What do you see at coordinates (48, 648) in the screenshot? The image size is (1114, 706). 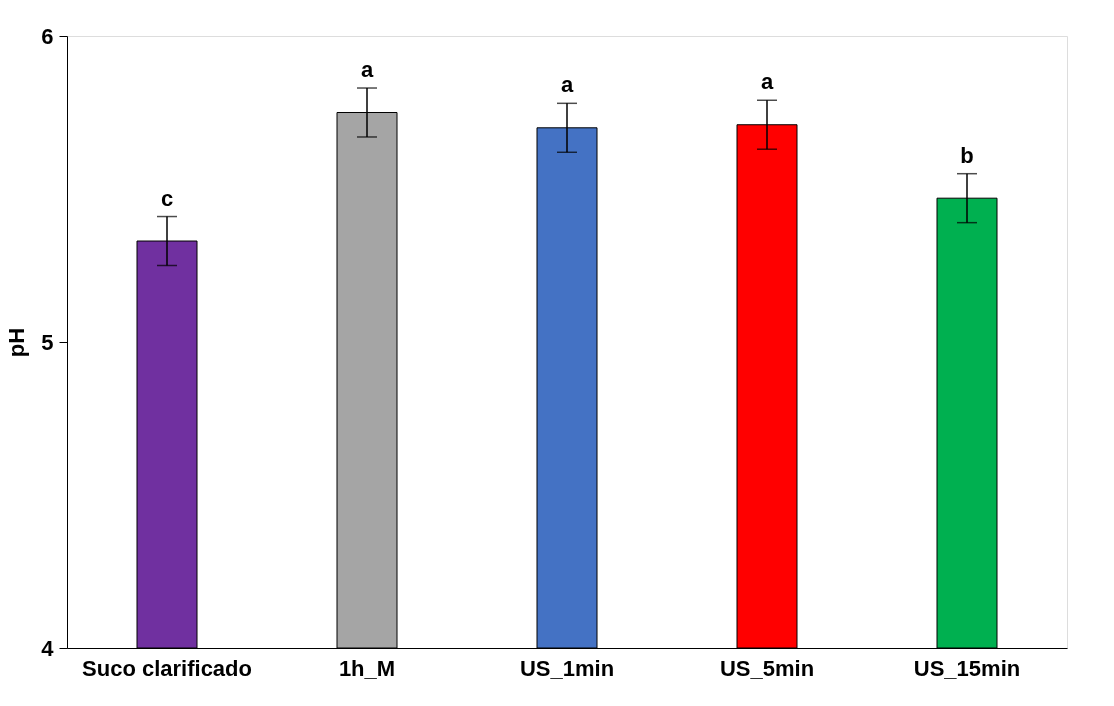 I see `y-tick-label: 4` at bounding box center [48, 648].